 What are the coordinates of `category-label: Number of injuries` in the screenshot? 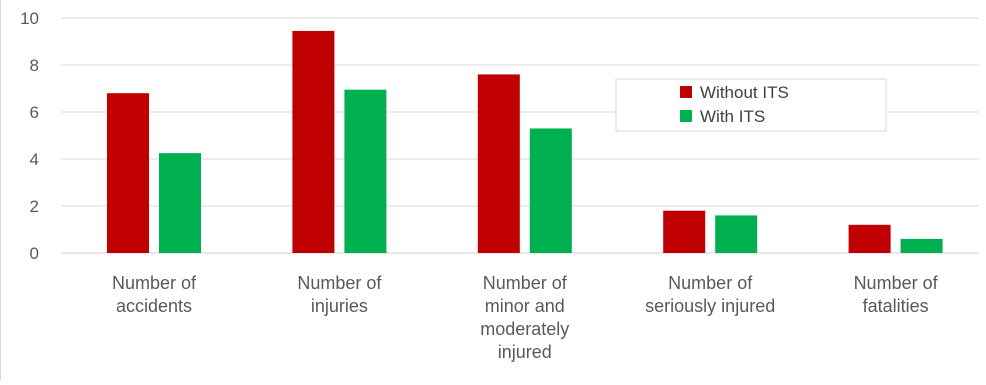 It's located at (339, 294).